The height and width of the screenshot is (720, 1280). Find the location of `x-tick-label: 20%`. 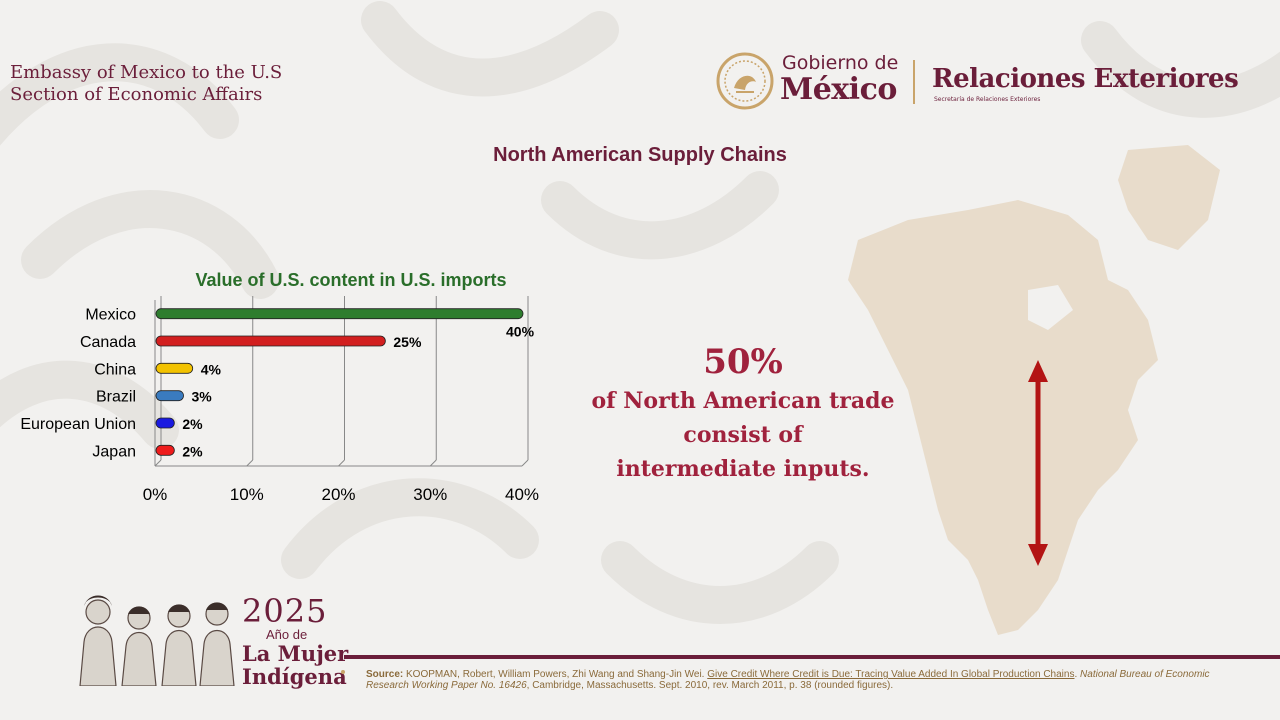

x-tick-label: 20% is located at coordinates (338, 494).